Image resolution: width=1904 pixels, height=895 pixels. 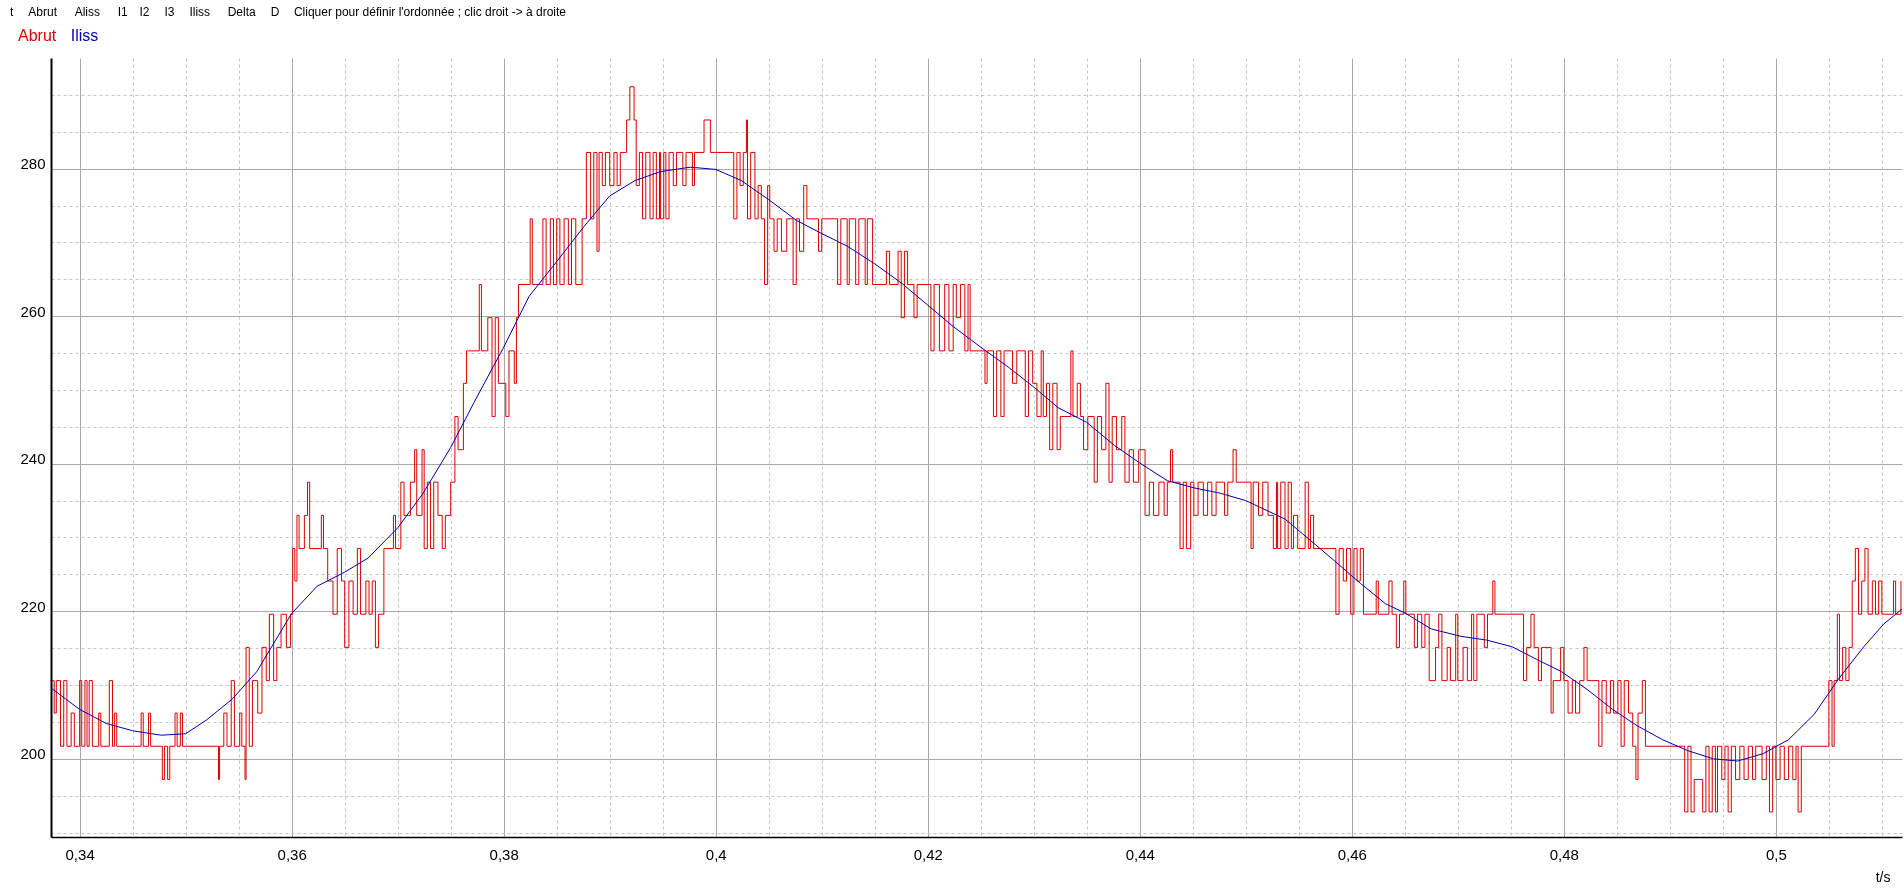 I want to click on x-tick-label: 0,38, so click(x=504, y=854).